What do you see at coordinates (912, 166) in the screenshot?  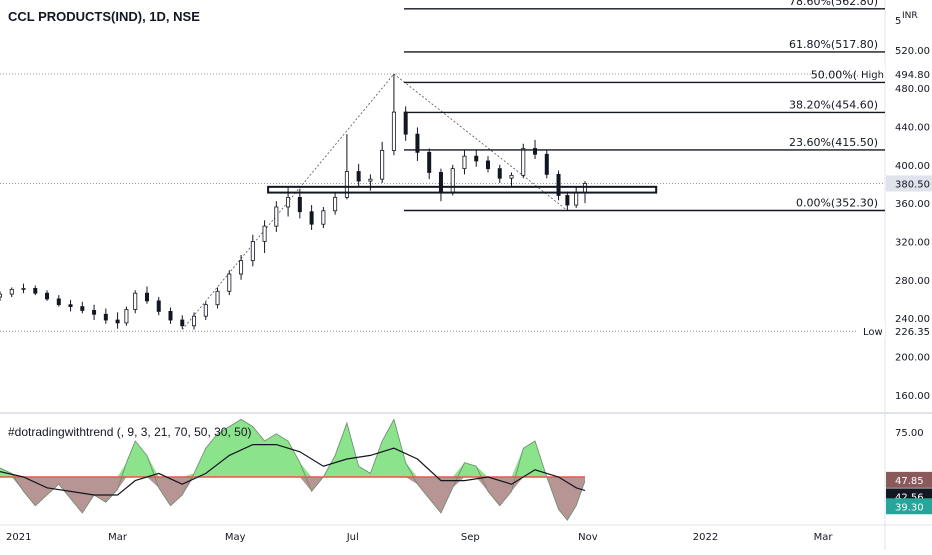 I see `price-tick-label: 400.00` at bounding box center [912, 166].